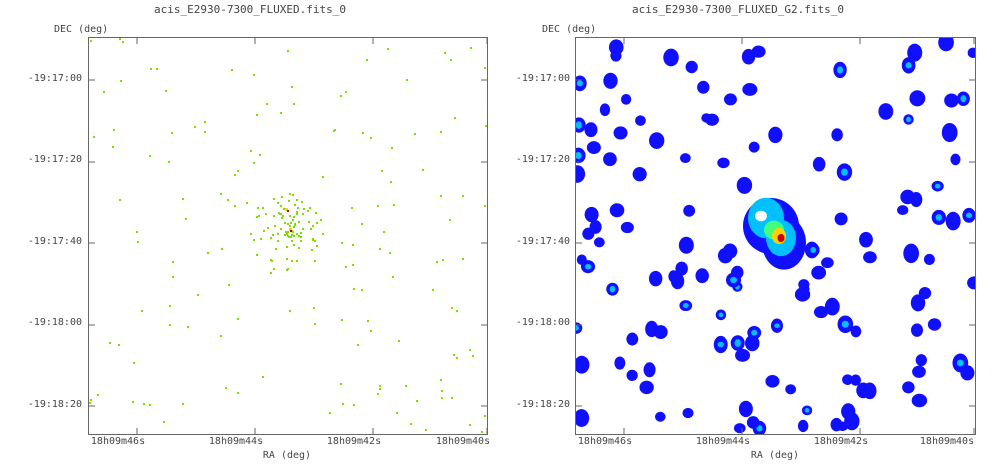  I want to click on dec-tick: -19:17:00, so click(54, 78).